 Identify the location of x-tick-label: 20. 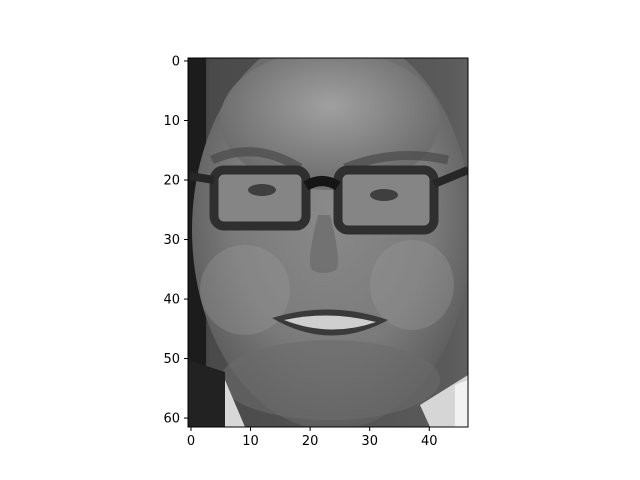
(310, 441).